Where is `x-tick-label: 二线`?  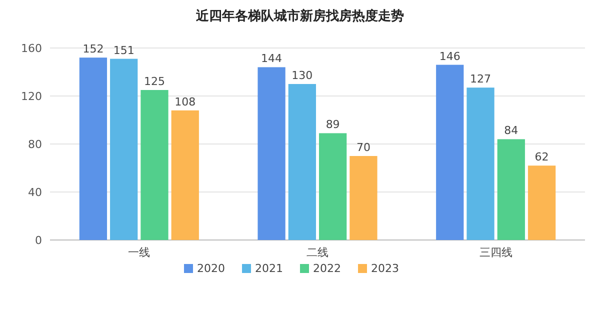
x-tick-label: 二线 is located at coordinates (317, 252).